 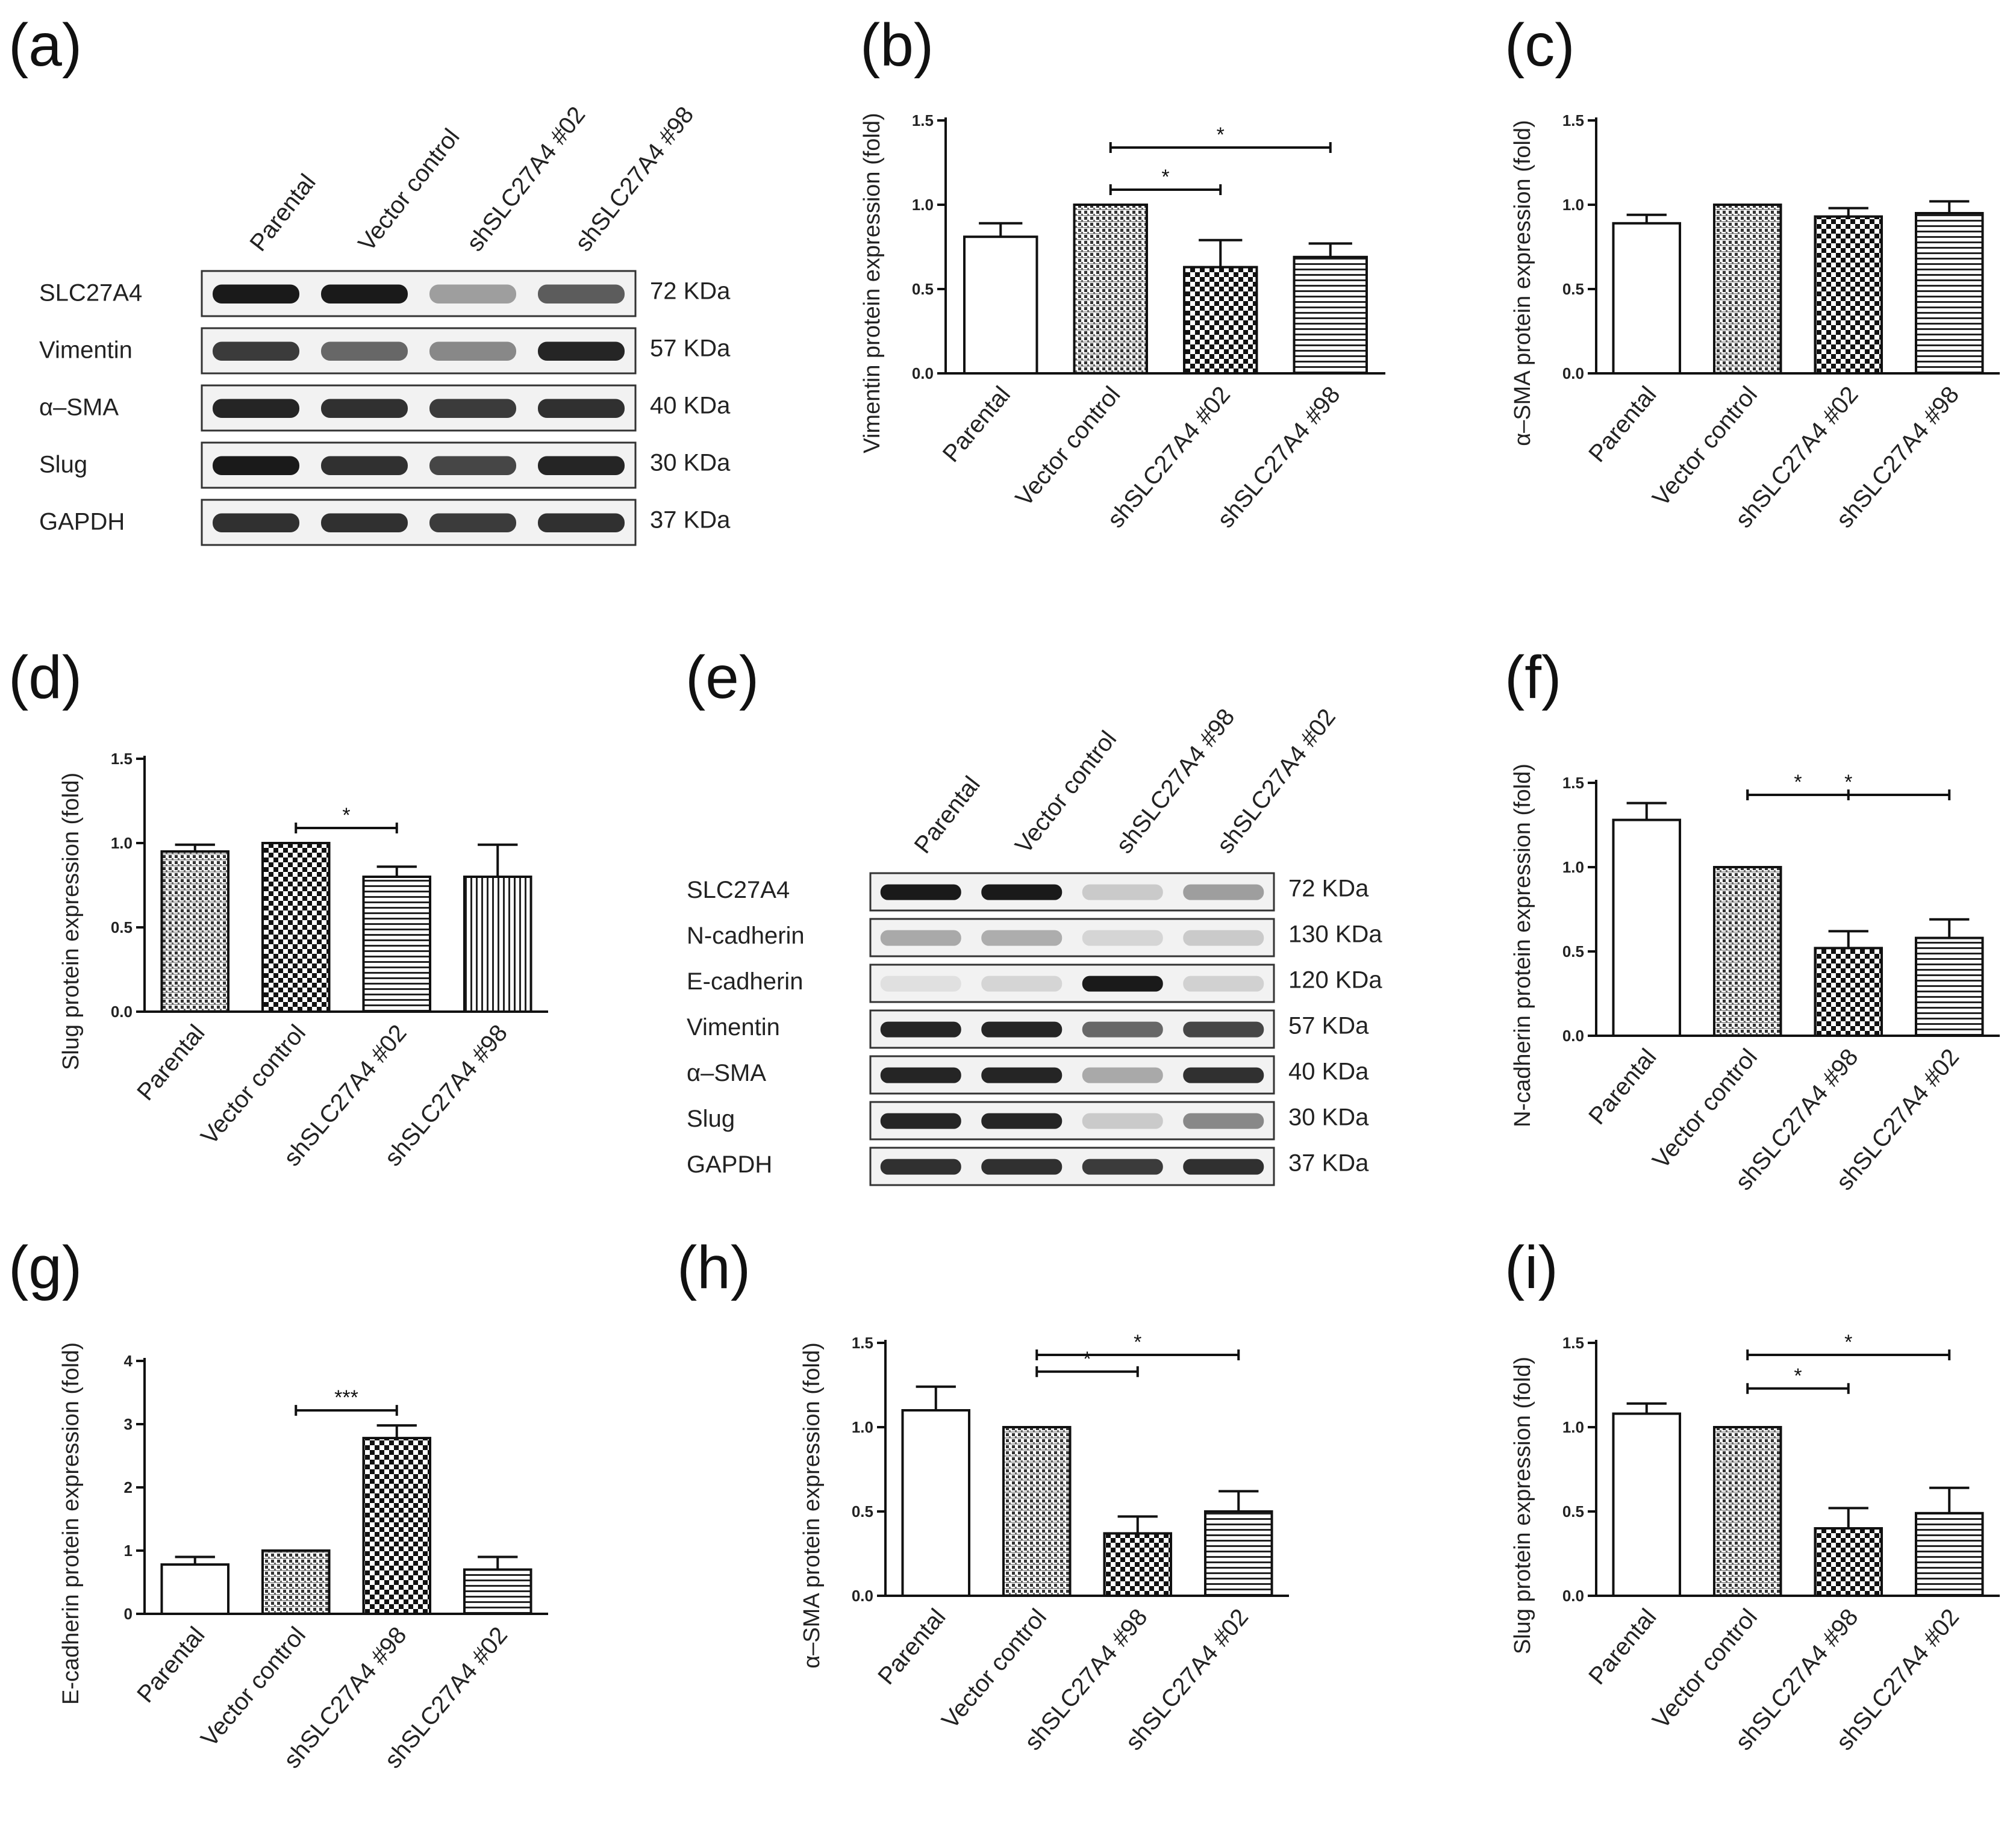 I want to click on lane-label: Parental, so click(x=282, y=212).